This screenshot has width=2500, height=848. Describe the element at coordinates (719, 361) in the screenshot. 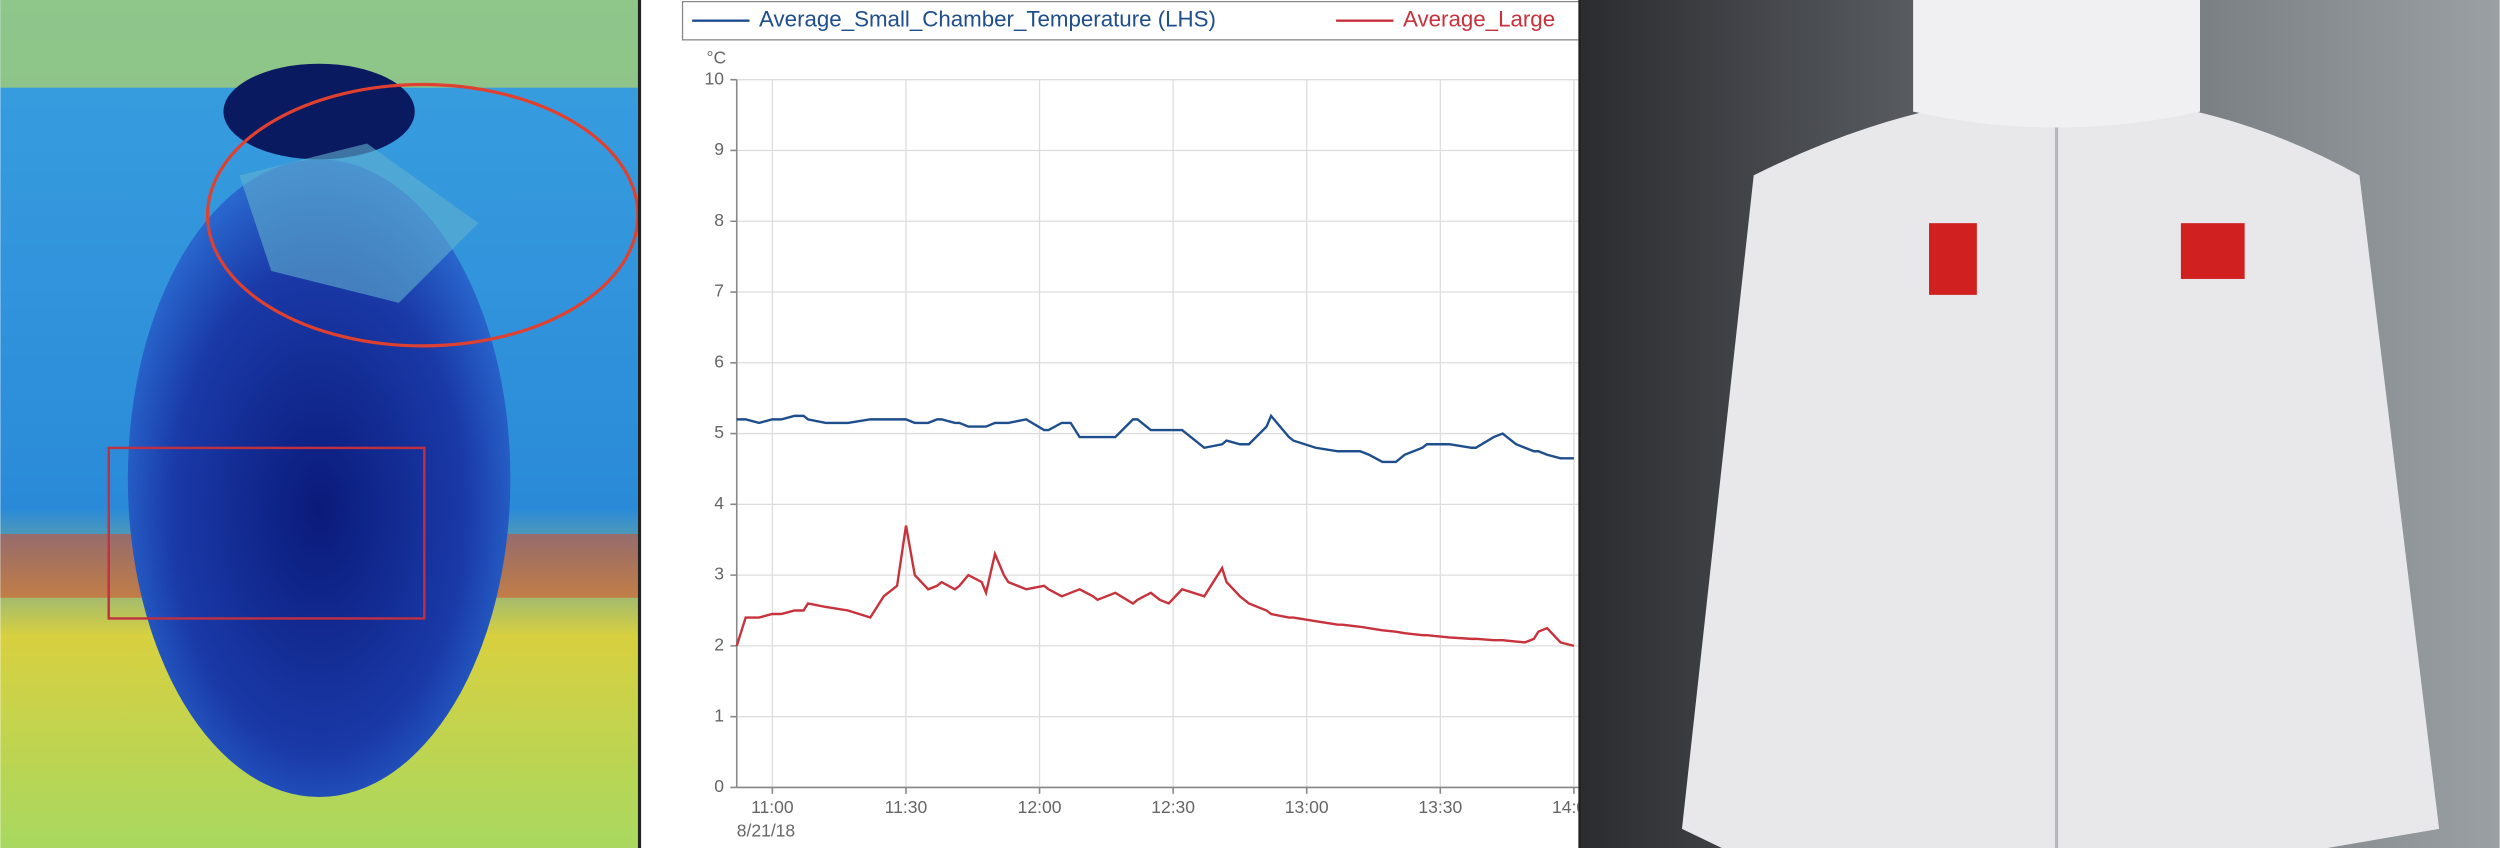

I see `y-tick-label: 6` at that location.